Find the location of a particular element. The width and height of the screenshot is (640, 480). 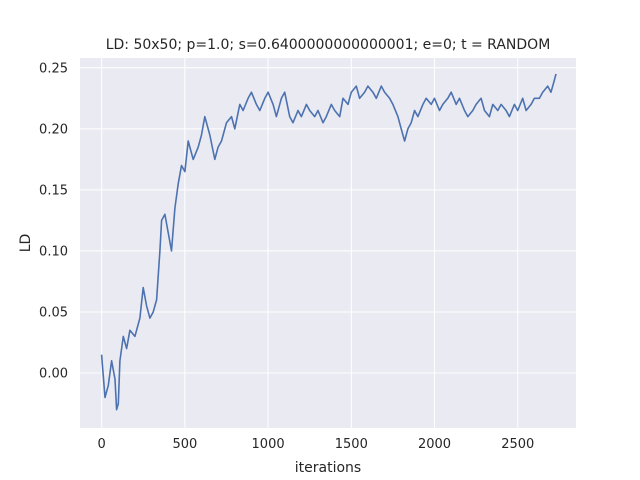

y-axis-label: LD is located at coordinates (26, 243).